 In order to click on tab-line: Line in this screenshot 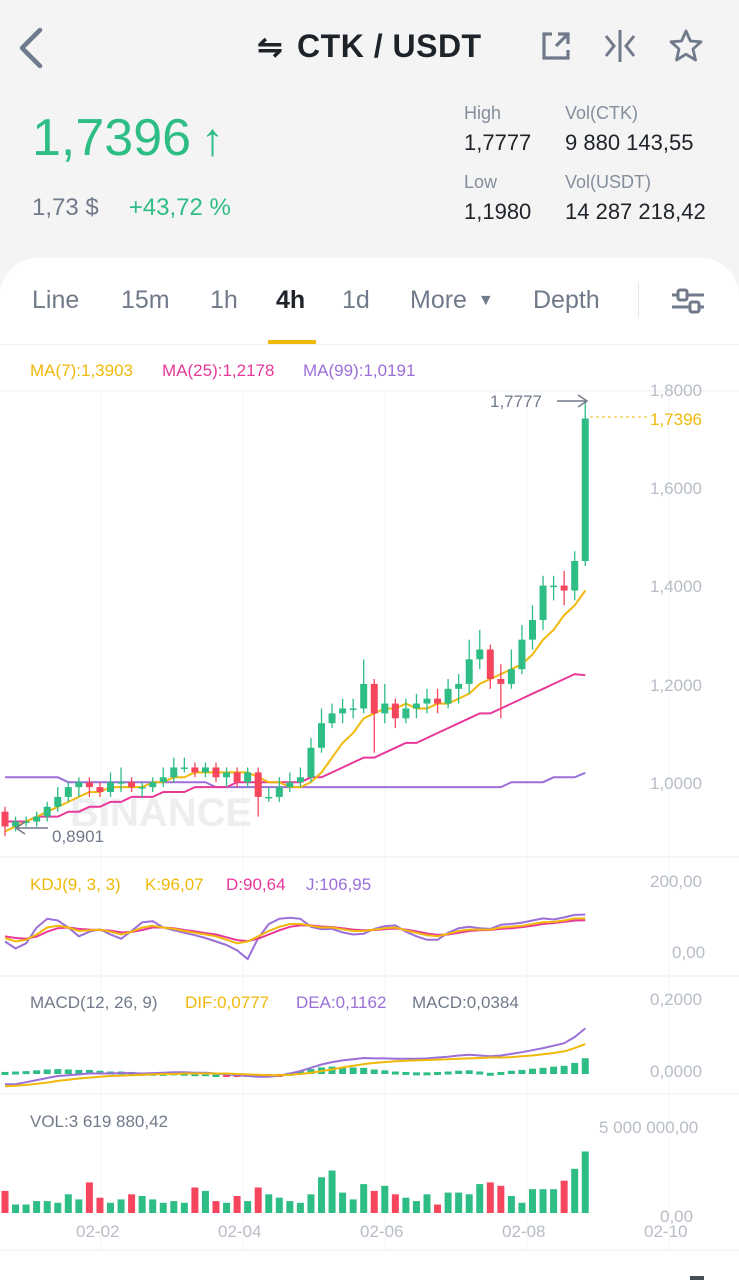, I will do `click(56, 300)`.